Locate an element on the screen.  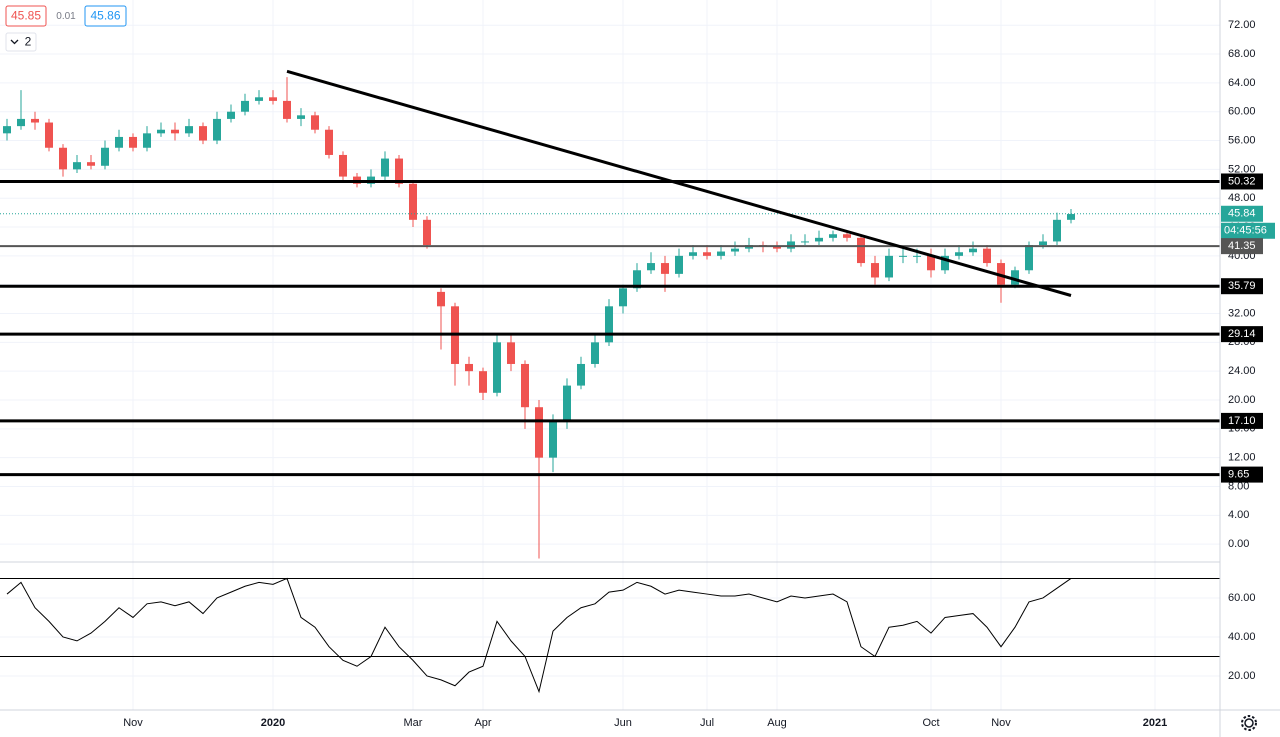
x-tick-label: Apr is located at coordinates (482, 723).